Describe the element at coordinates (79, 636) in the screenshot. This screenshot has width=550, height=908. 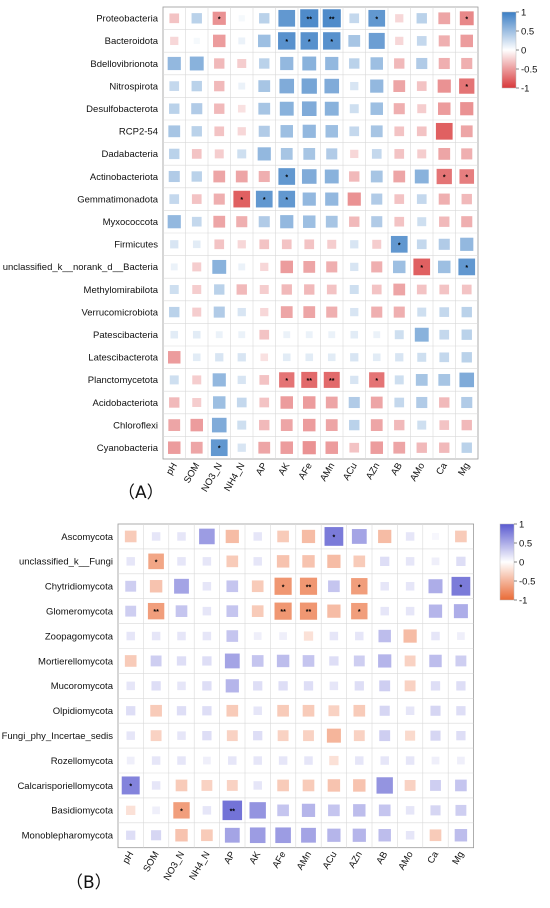
I see `row-label: Zoopagomycota` at that location.